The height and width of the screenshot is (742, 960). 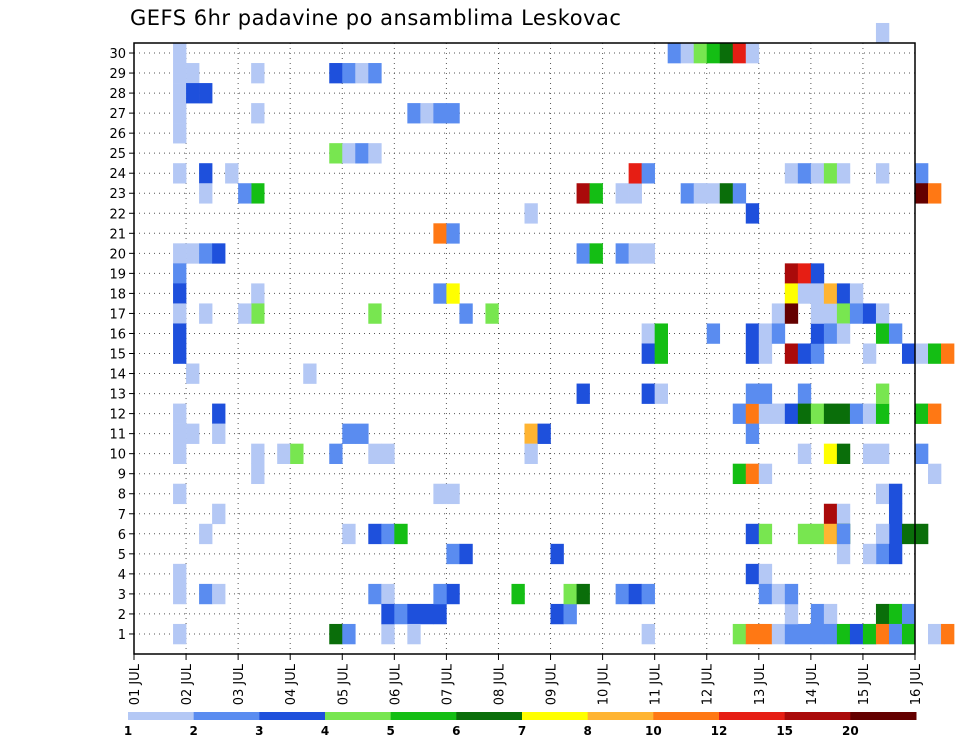 What do you see at coordinates (708, 684) in the screenshot?
I see `x-tick-label: 12 JUL` at bounding box center [708, 684].